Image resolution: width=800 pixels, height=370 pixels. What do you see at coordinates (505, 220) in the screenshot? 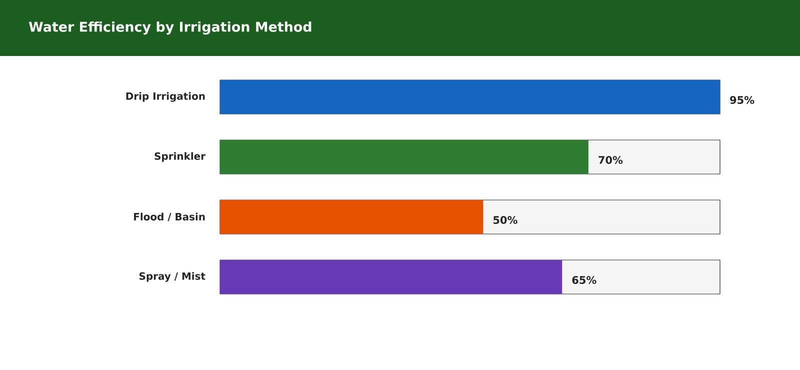
I see `data-label: 50%` at bounding box center [505, 220].